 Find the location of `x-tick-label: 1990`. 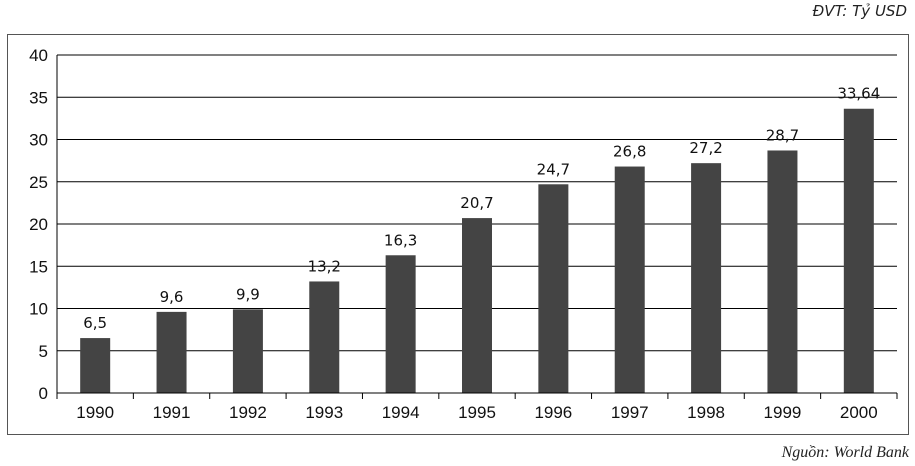

x-tick-label: 1990 is located at coordinates (95, 412).